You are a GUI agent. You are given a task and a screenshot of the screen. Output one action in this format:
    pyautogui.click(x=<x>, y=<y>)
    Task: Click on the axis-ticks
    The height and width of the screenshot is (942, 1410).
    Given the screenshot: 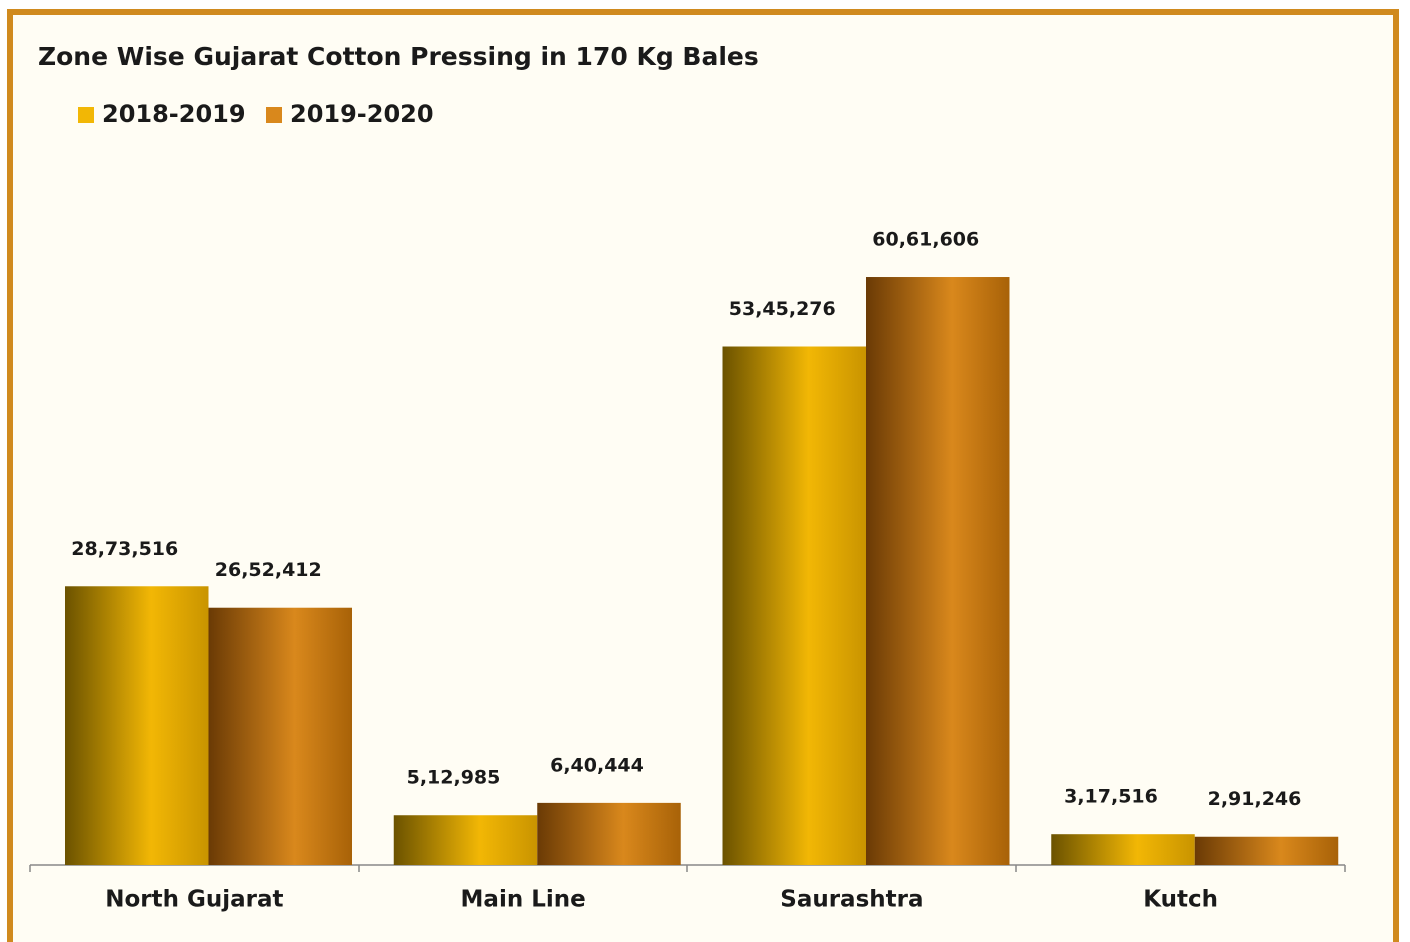 What is the action you would take?
    pyautogui.click(x=687, y=868)
    